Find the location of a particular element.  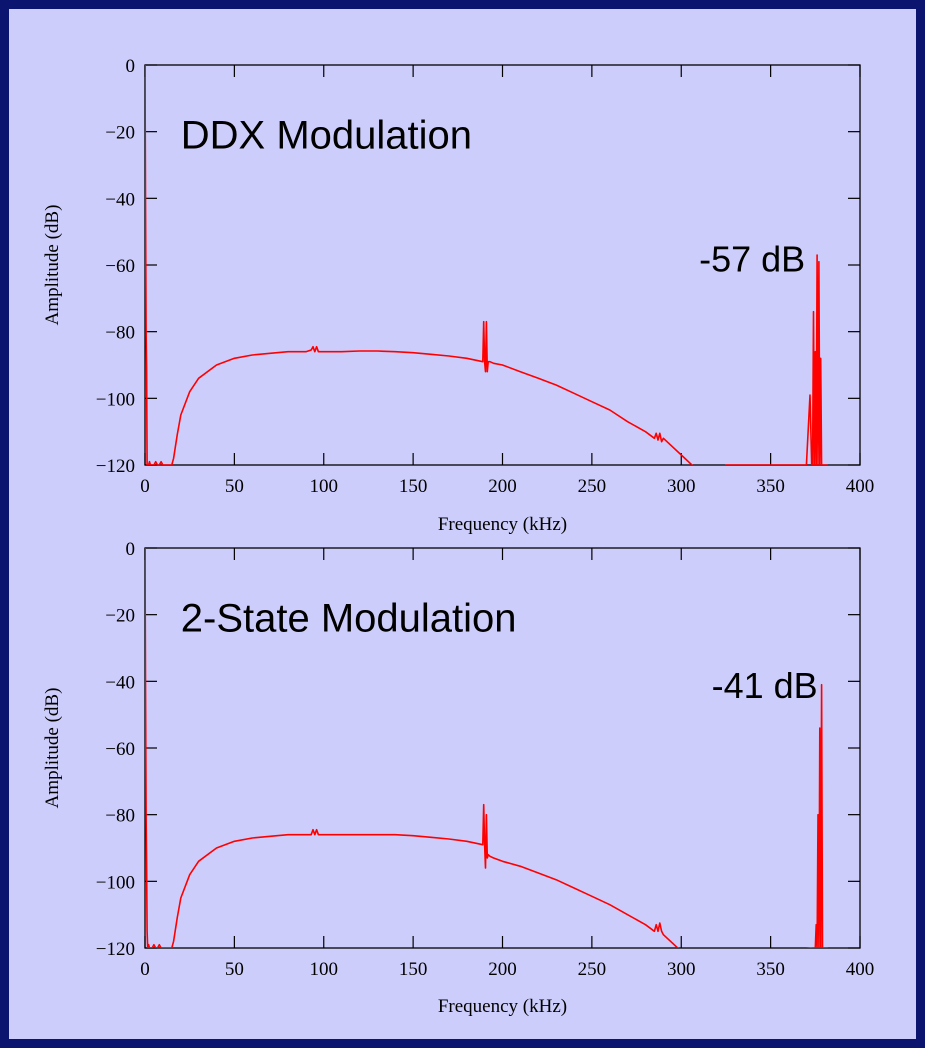

peak-level-annotation: -57 dB is located at coordinates (752, 259).